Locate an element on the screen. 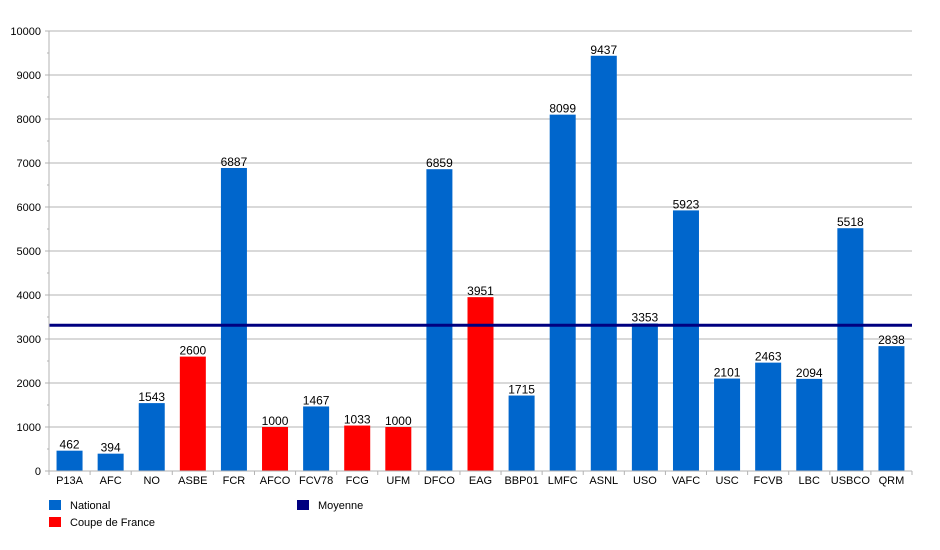  data-label: 5518 is located at coordinates (850, 222).